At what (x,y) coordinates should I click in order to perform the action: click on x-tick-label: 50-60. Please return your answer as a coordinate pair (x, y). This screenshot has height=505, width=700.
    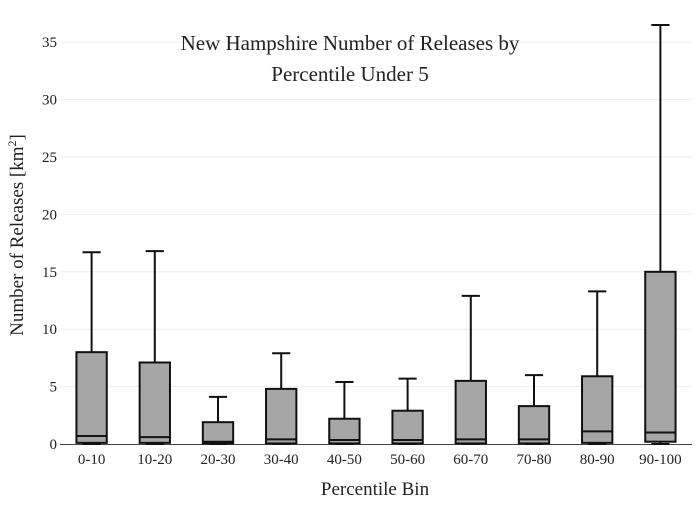
    Looking at the image, I should click on (407, 460).